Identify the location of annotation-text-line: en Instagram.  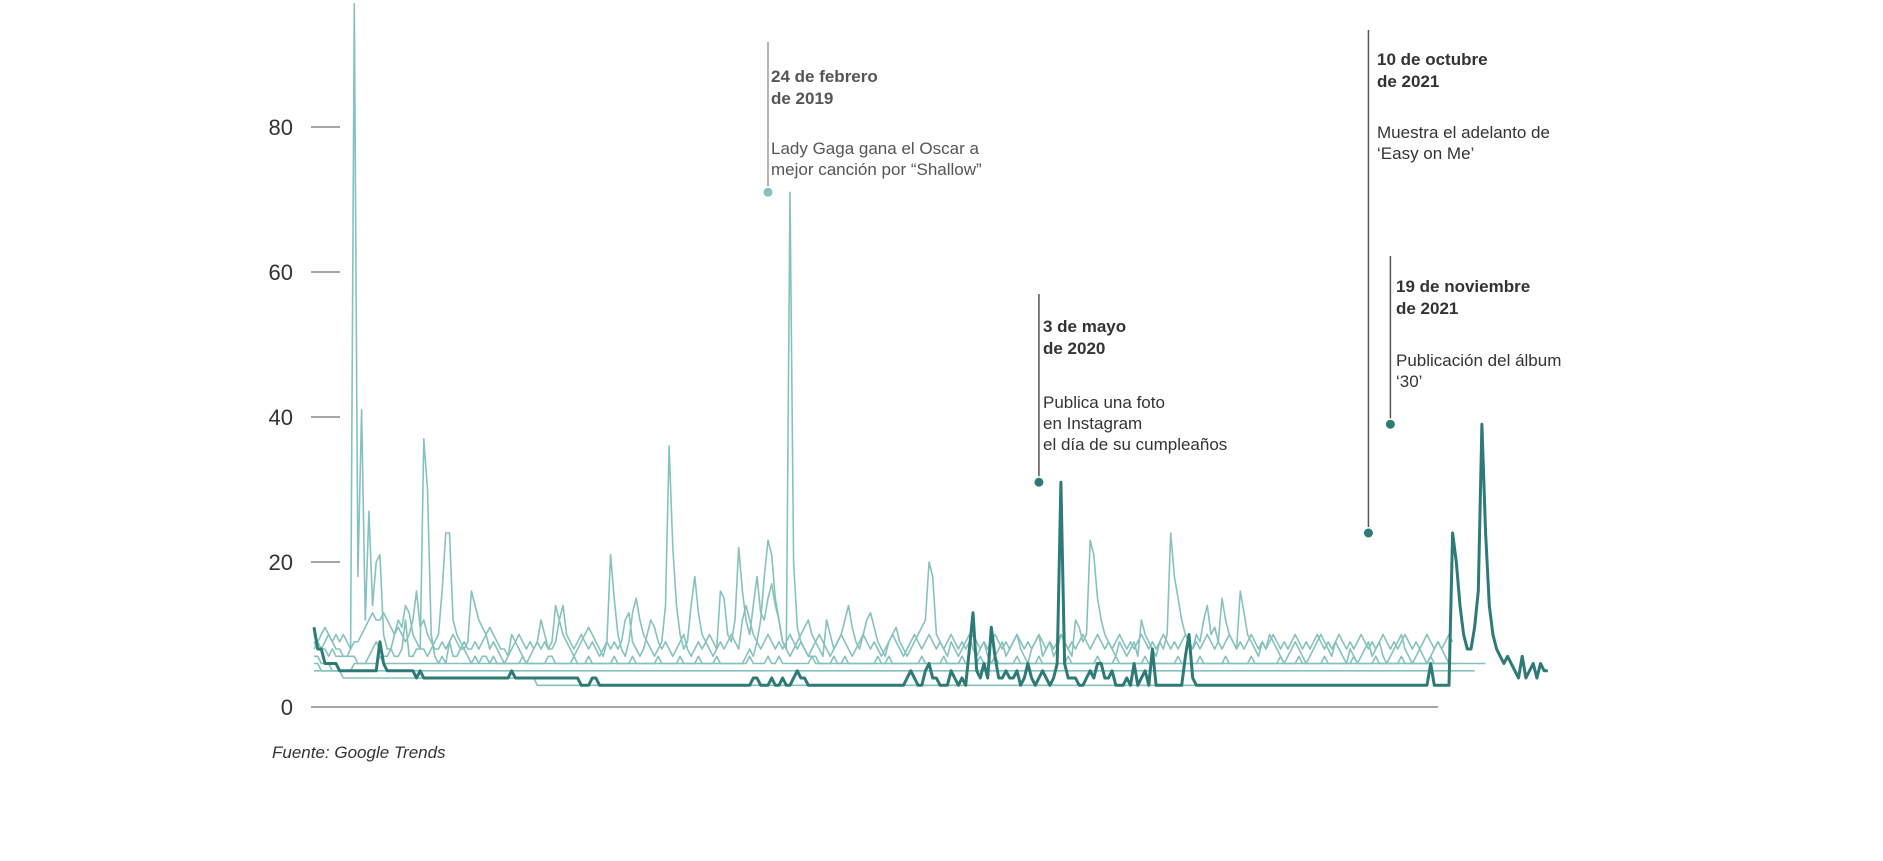
(1092, 423).